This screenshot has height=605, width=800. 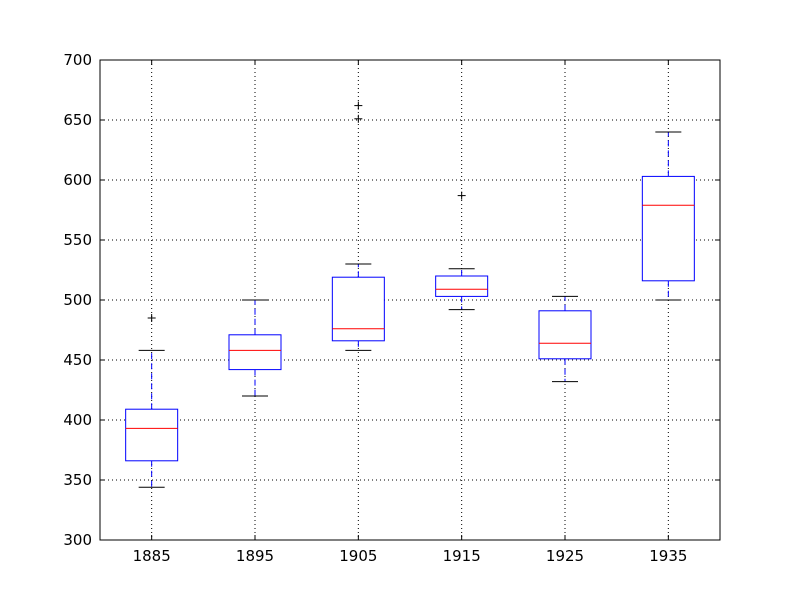 What do you see at coordinates (358, 556) in the screenshot?
I see `x-tick-label: 1905` at bounding box center [358, 556].